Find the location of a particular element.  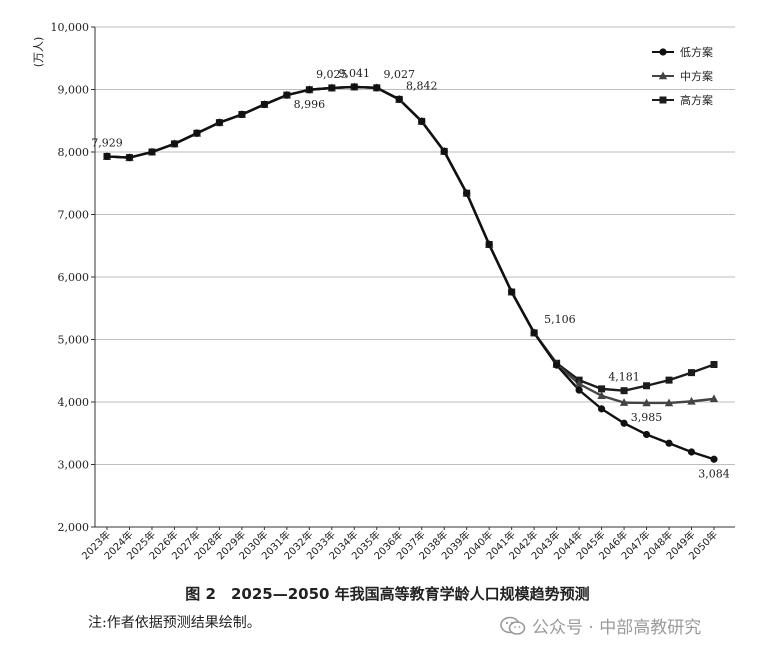

y-axis-label: (万人) is located at coordinates (38, 52).